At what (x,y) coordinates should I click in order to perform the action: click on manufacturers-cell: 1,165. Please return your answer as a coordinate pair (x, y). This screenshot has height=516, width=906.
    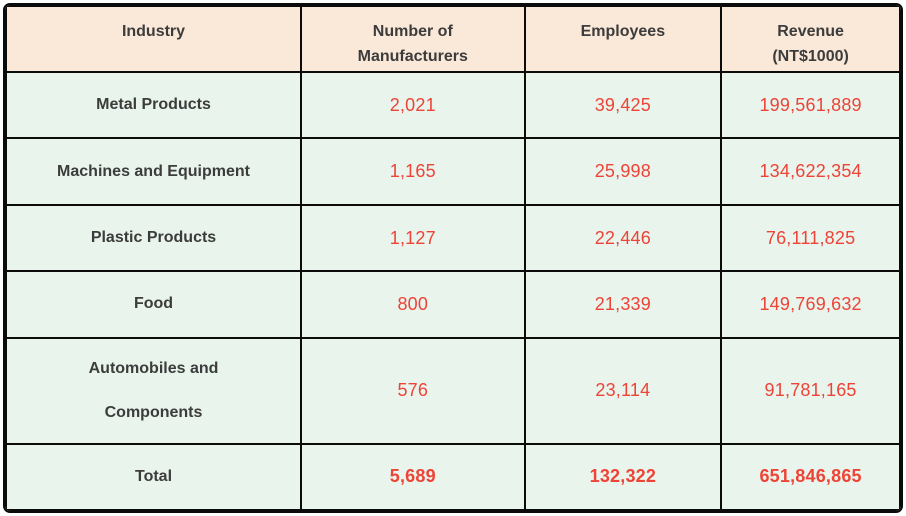
    Looking at the image, I should click on (413, 171).